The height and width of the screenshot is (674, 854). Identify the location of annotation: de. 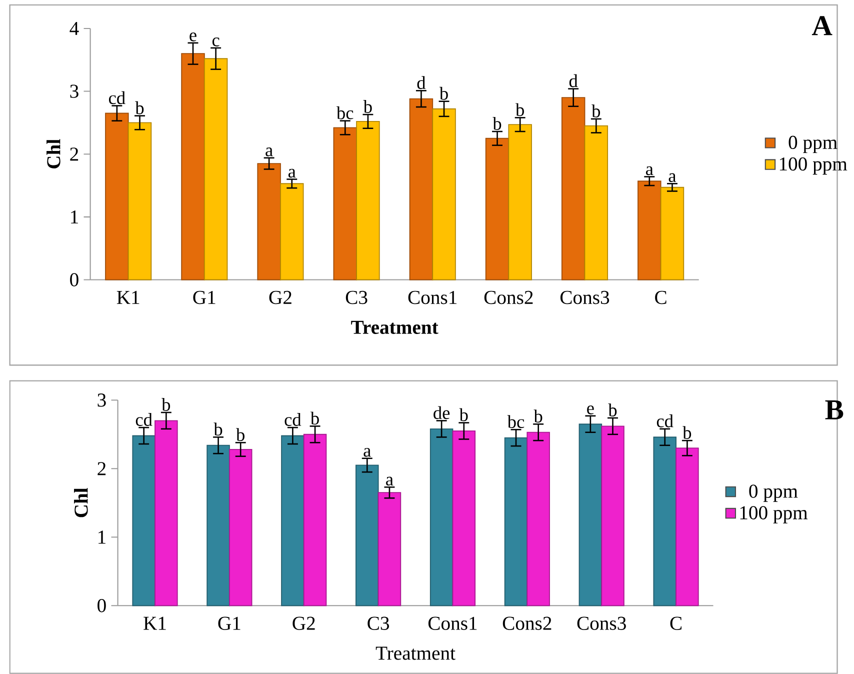
(442, 412).